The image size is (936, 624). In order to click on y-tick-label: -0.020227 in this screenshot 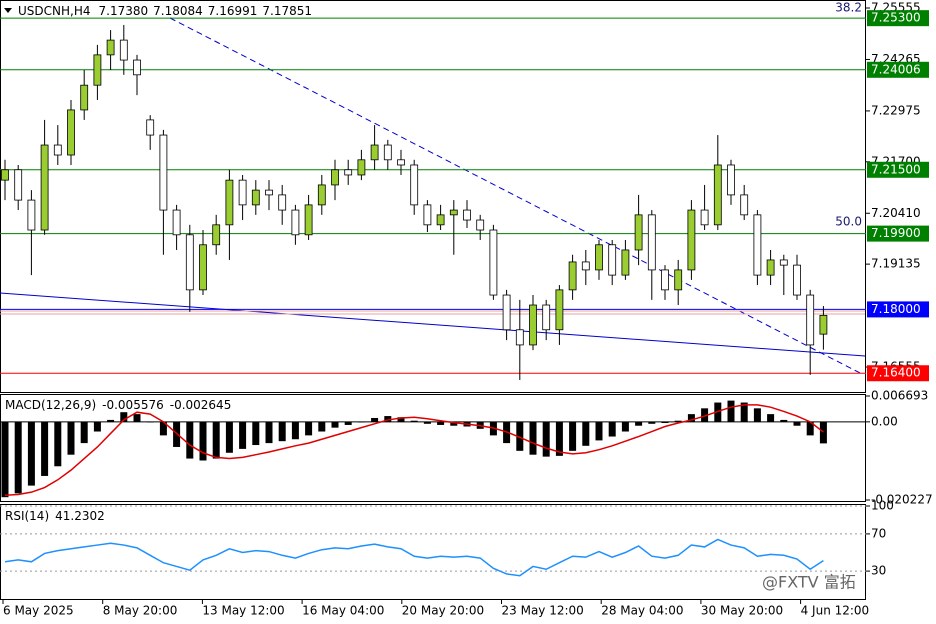, I will do `click(902, 500)`.